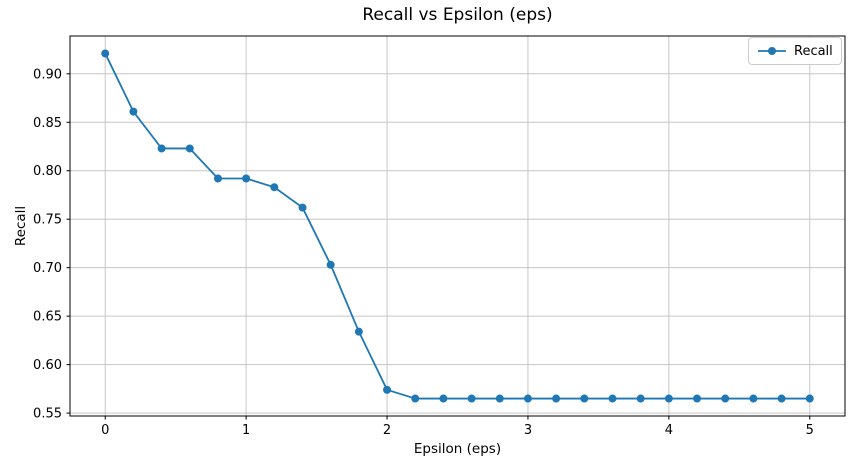  Describe the element at coordinates (47, 74) in the screenshot. I see `y-tick-label: 0.90` at that location.